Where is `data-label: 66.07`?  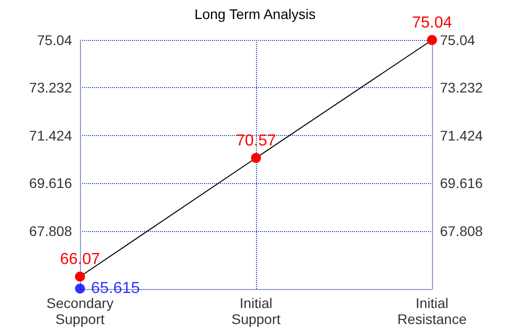 data-label: 66.07 is located at coordinates (80, 259).